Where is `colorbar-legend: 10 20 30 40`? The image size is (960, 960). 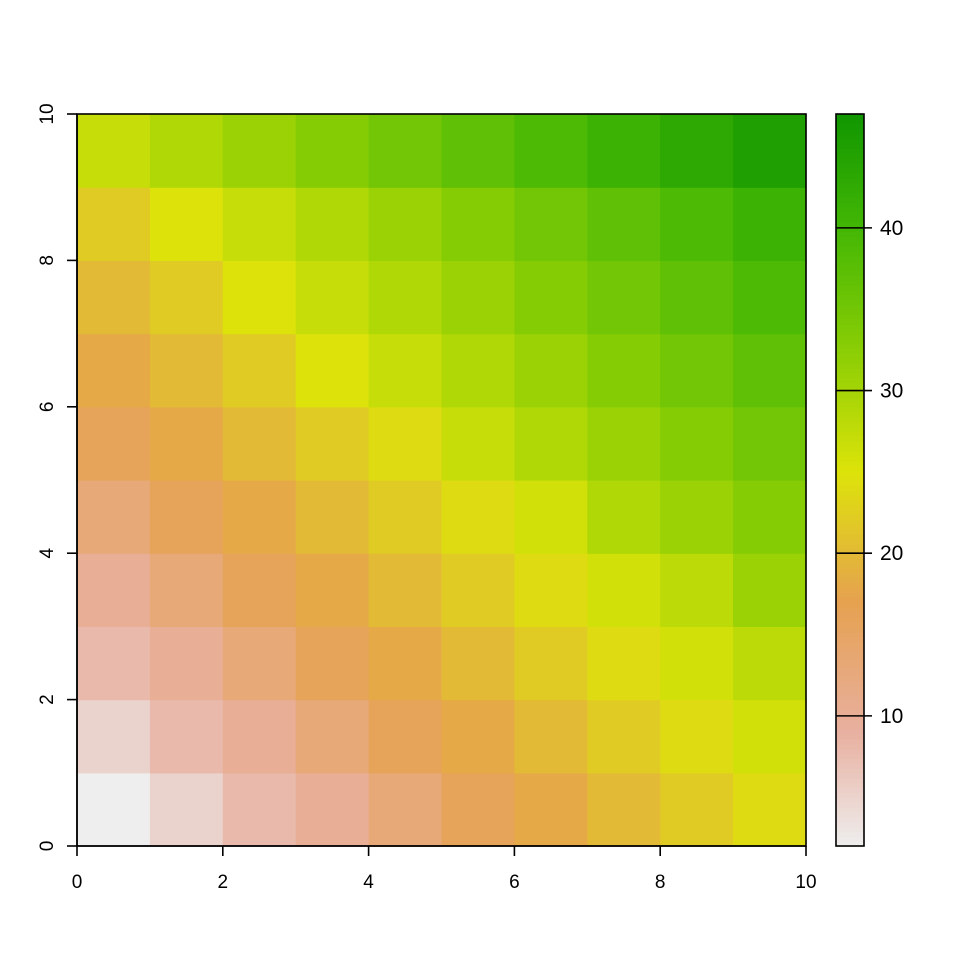
colorbar-legend: 10 20 30 40 is located at coordinates (869, 480).